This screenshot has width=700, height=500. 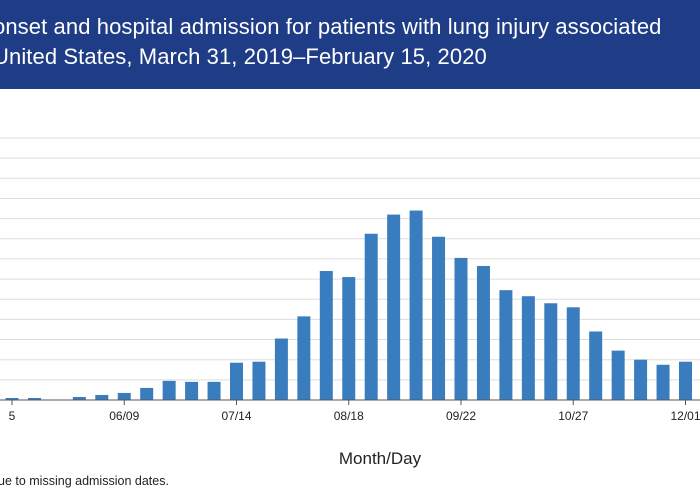 I want to click on bar-07/14, so click(x=236, y=381).